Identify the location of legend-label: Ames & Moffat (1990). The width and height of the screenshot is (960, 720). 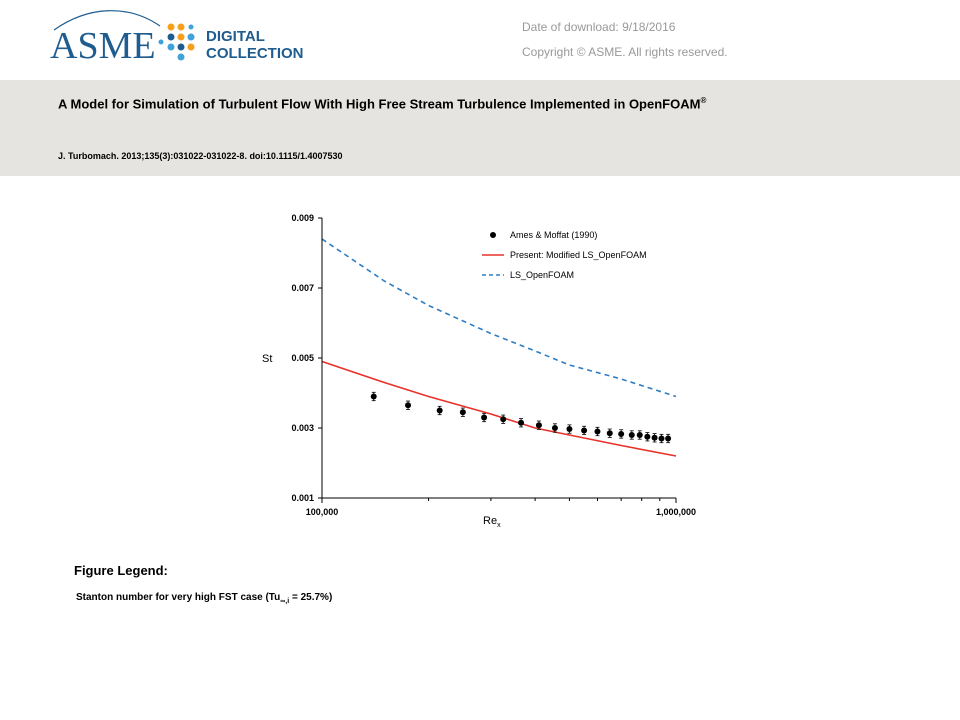
(553, 235).